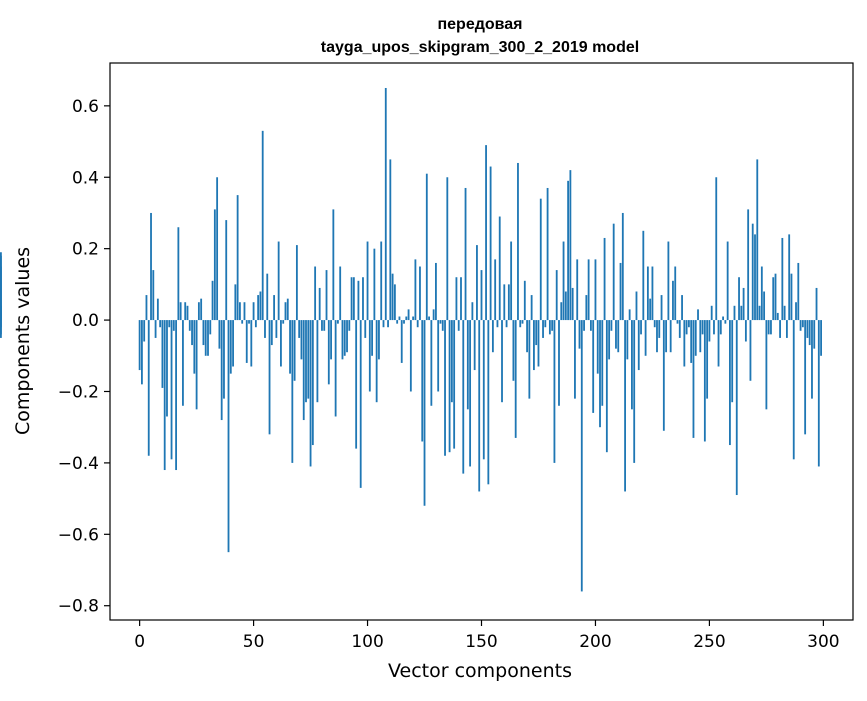 The image size is (867, 701). Describe the element at coordinates (479, 24) in the screenshot. I see `chart-title: передовая` at that location.